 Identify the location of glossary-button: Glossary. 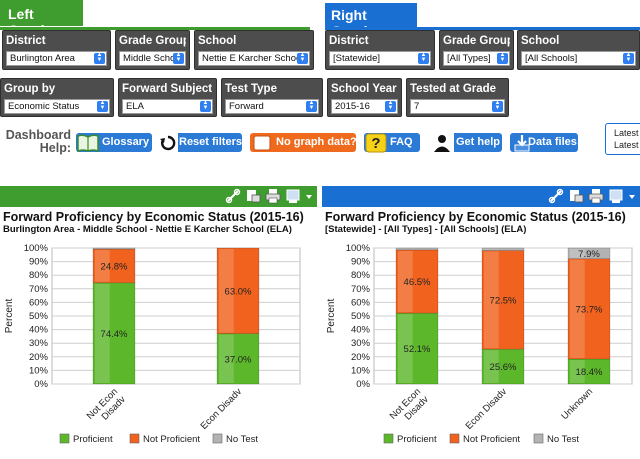
(114, 142).